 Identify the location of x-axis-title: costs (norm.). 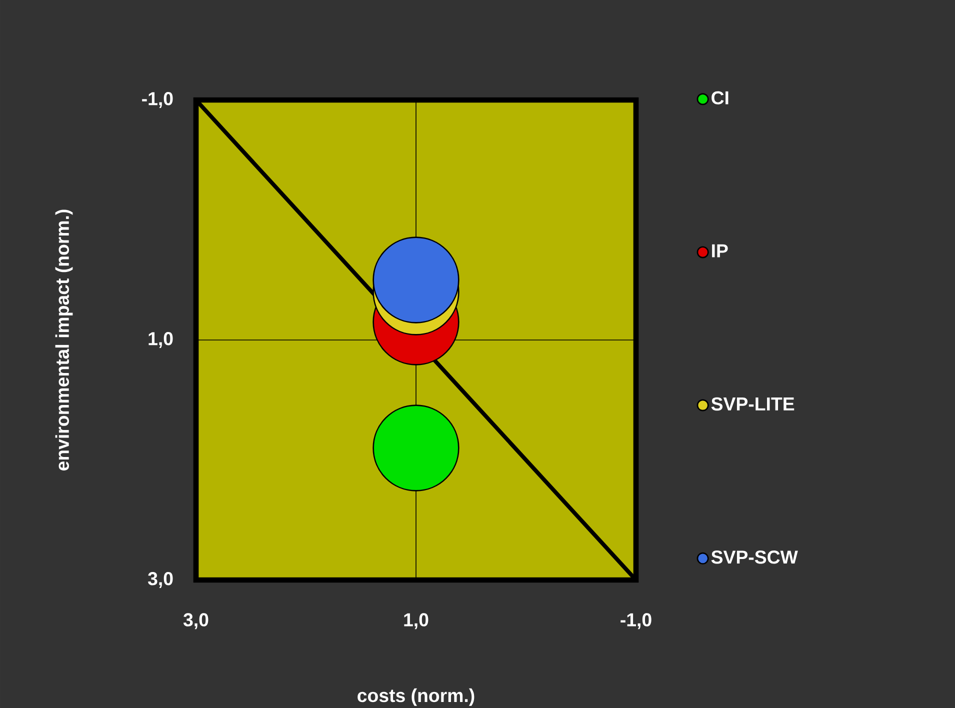
(416, 697).